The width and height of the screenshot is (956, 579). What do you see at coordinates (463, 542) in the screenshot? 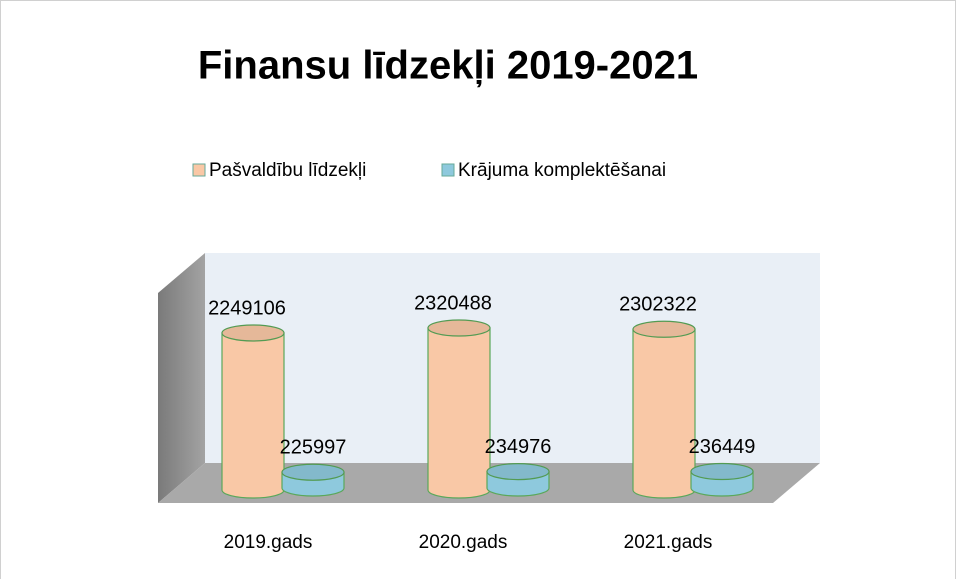
I see `x-tick-label: 2020.gads` at bounding box center [463, 542].